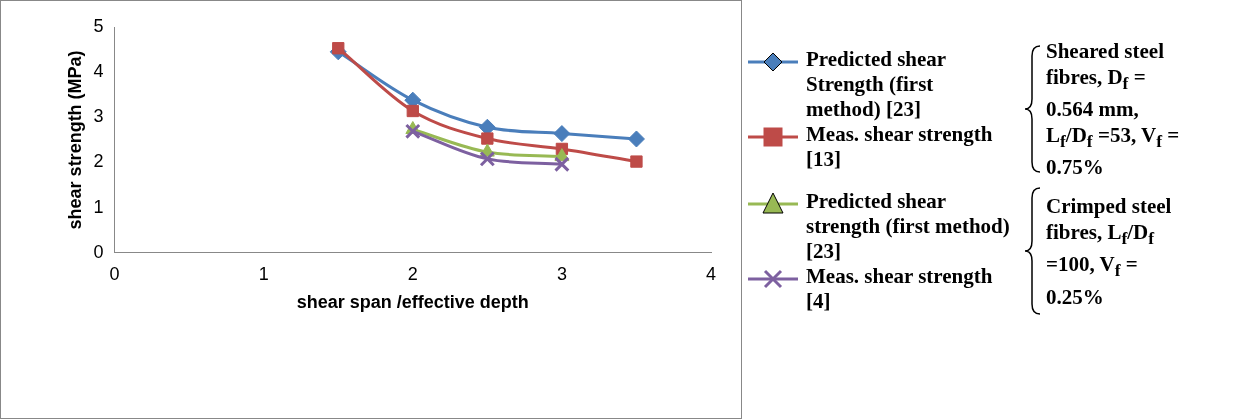 The width and height of the screenshot is (1246, 419). Describe the element at coordinates (98, 25) in the screenshot. I see `y-tick-label: 5` at that location.